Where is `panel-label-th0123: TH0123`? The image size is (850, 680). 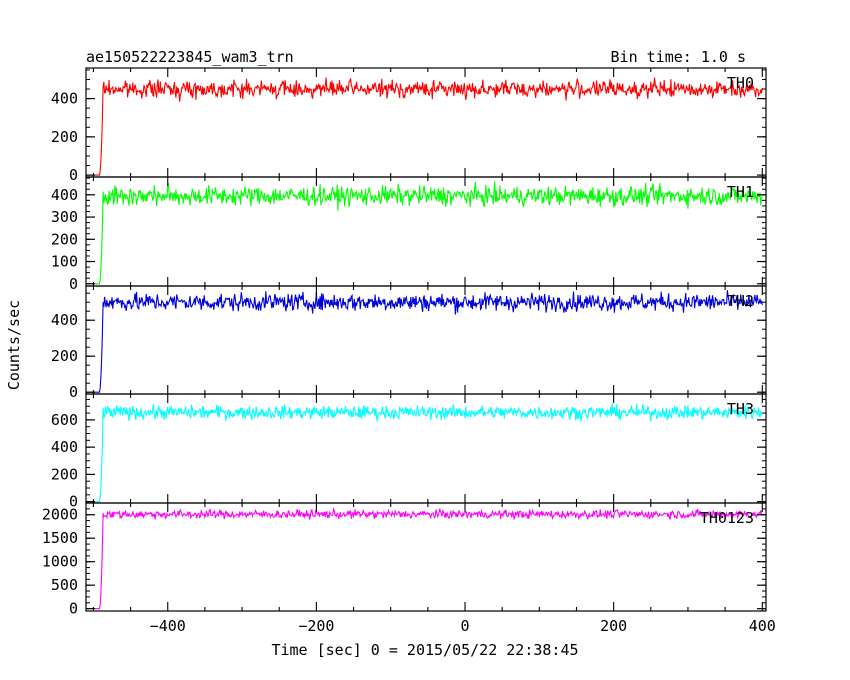 panel-label-th0123: TH0123 is located at coordinates (727, 518).